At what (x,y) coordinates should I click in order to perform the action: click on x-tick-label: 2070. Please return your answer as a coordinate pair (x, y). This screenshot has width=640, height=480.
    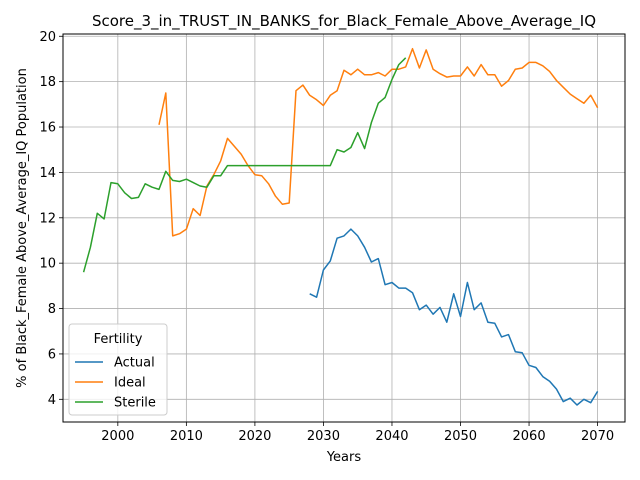
    Looking at the image, I should click on (597, 436).